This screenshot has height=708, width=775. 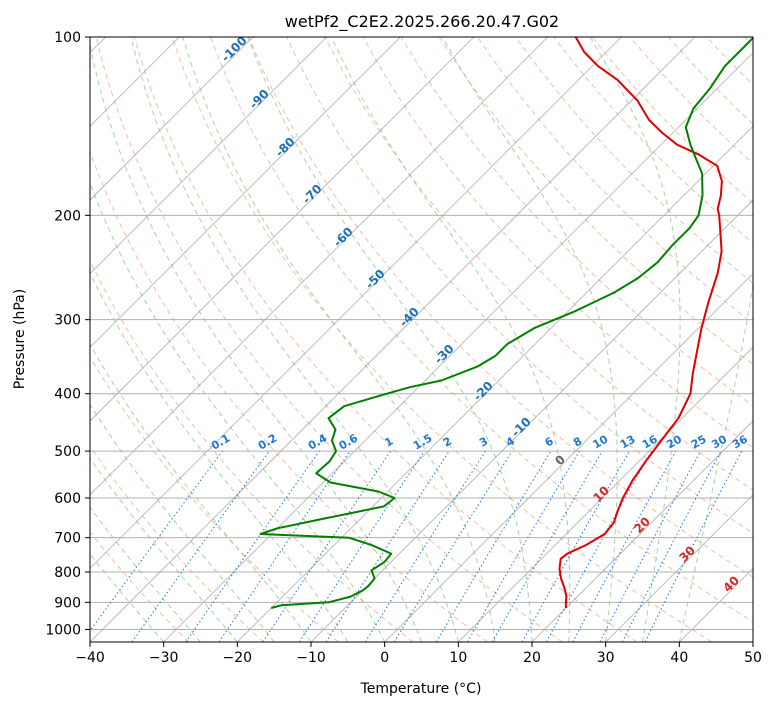 I want to click on y-tick-label: 700, so click(x=67, y=539).